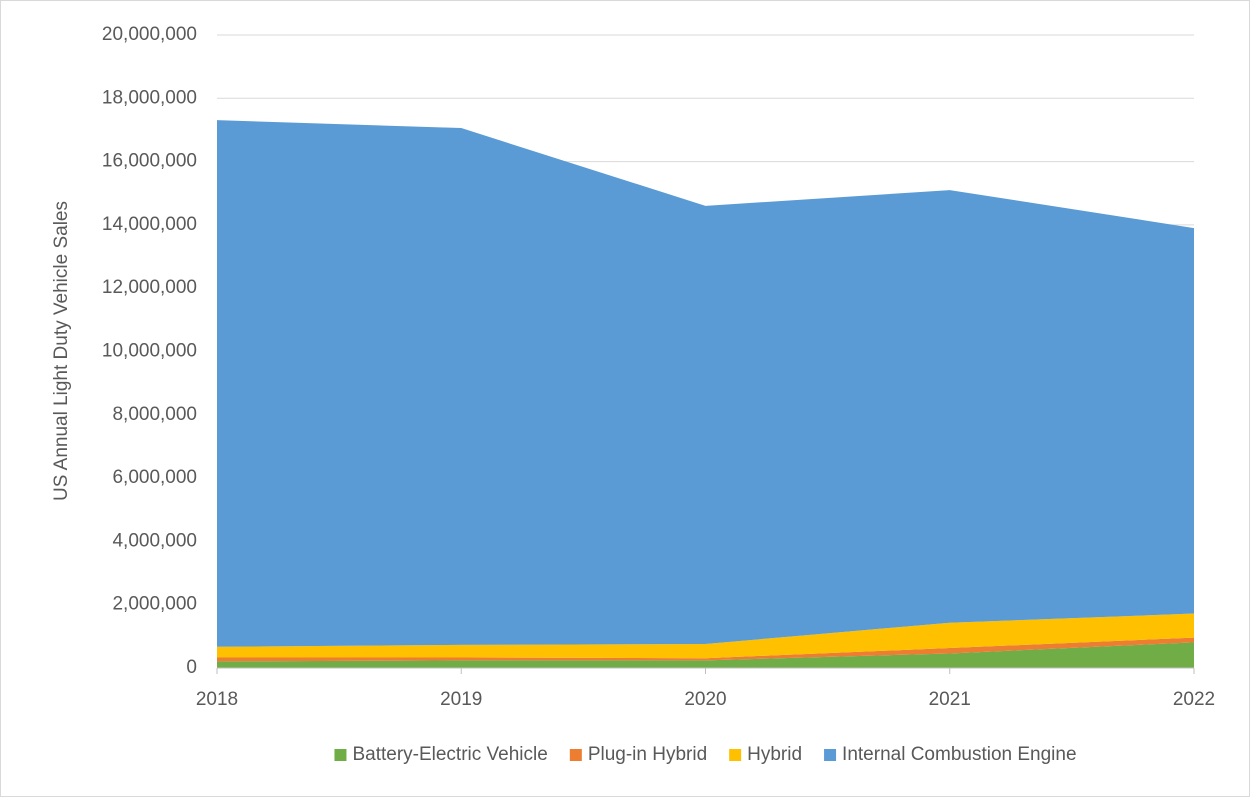  I want to click on y-tick-label: 2,000,000, so click(154, 604).